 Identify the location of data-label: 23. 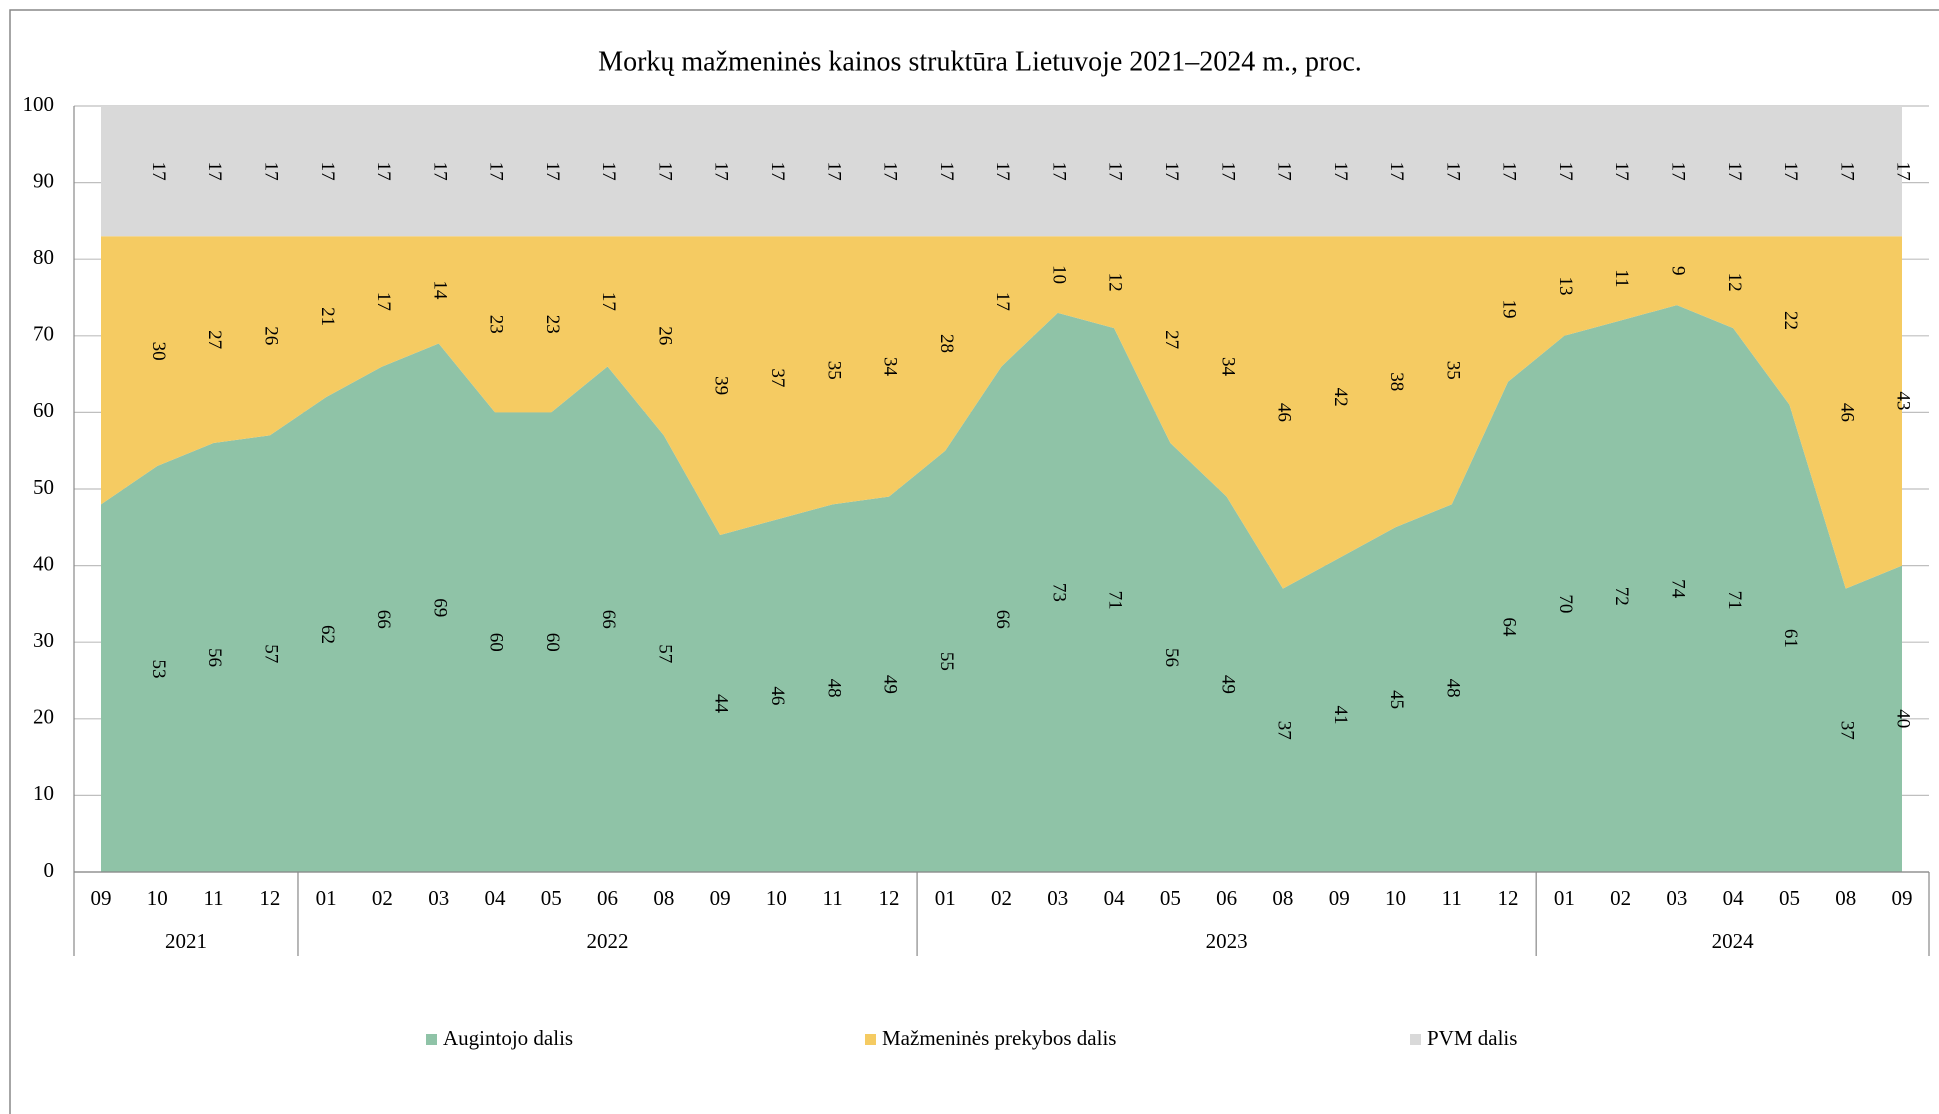
(496, 324).